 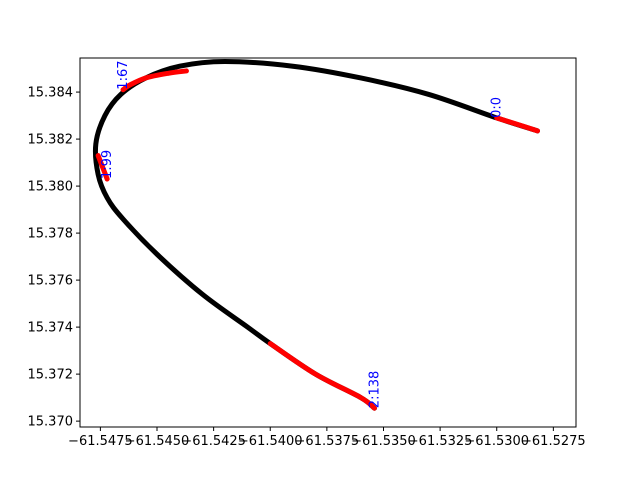 What do you see at coordinates (270, 441) in the screenshot?
I see `x-tick-label: −61.5400` at bounding box center [270, 441].